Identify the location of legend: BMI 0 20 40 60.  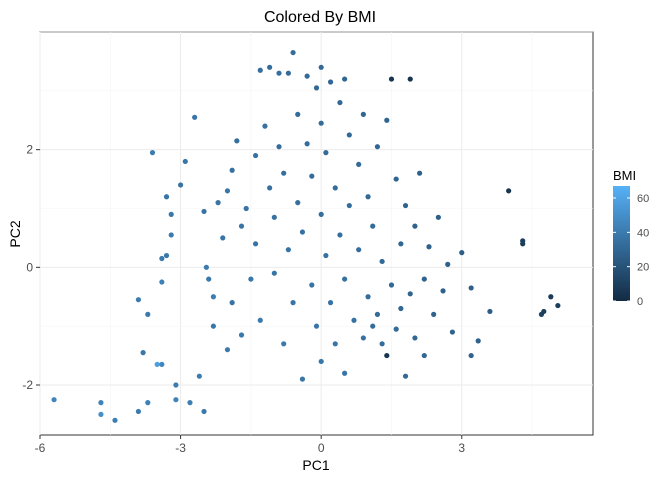
(631, 238).